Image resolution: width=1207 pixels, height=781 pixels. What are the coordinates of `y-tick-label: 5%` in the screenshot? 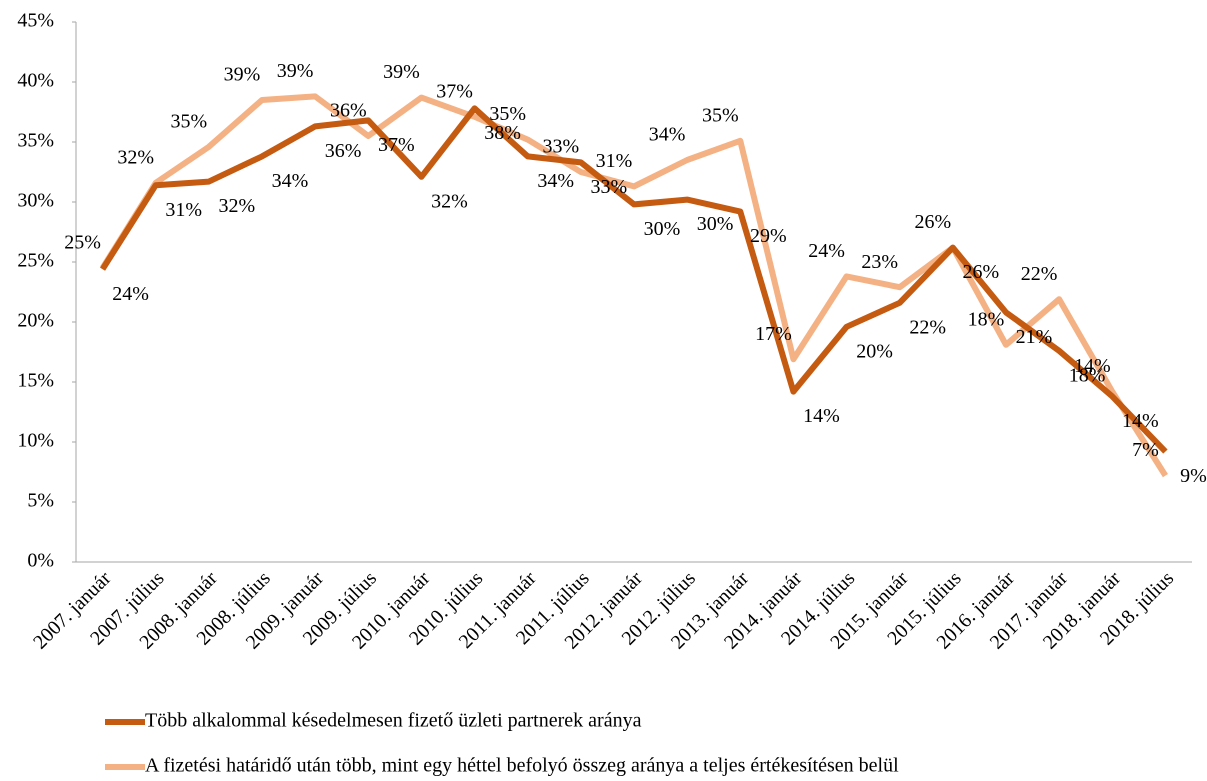 It's located at (40, 501).